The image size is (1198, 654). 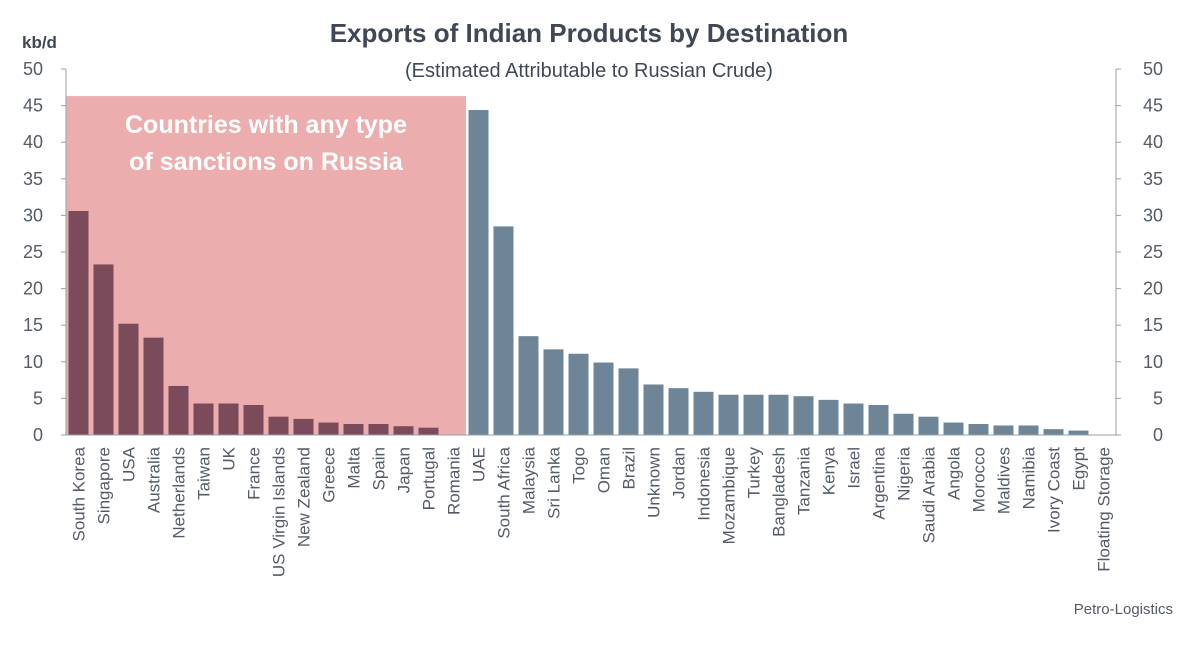 What do you see at coordinates (33, 179) in the screenshot?
I see `left-tick-label: 35` at bounding box center [33, 179].